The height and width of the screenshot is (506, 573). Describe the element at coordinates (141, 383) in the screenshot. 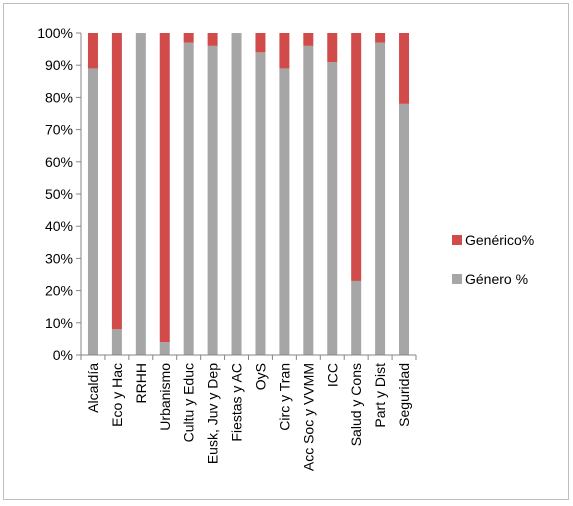

I see `x-tick-label: RRHH` at that location.